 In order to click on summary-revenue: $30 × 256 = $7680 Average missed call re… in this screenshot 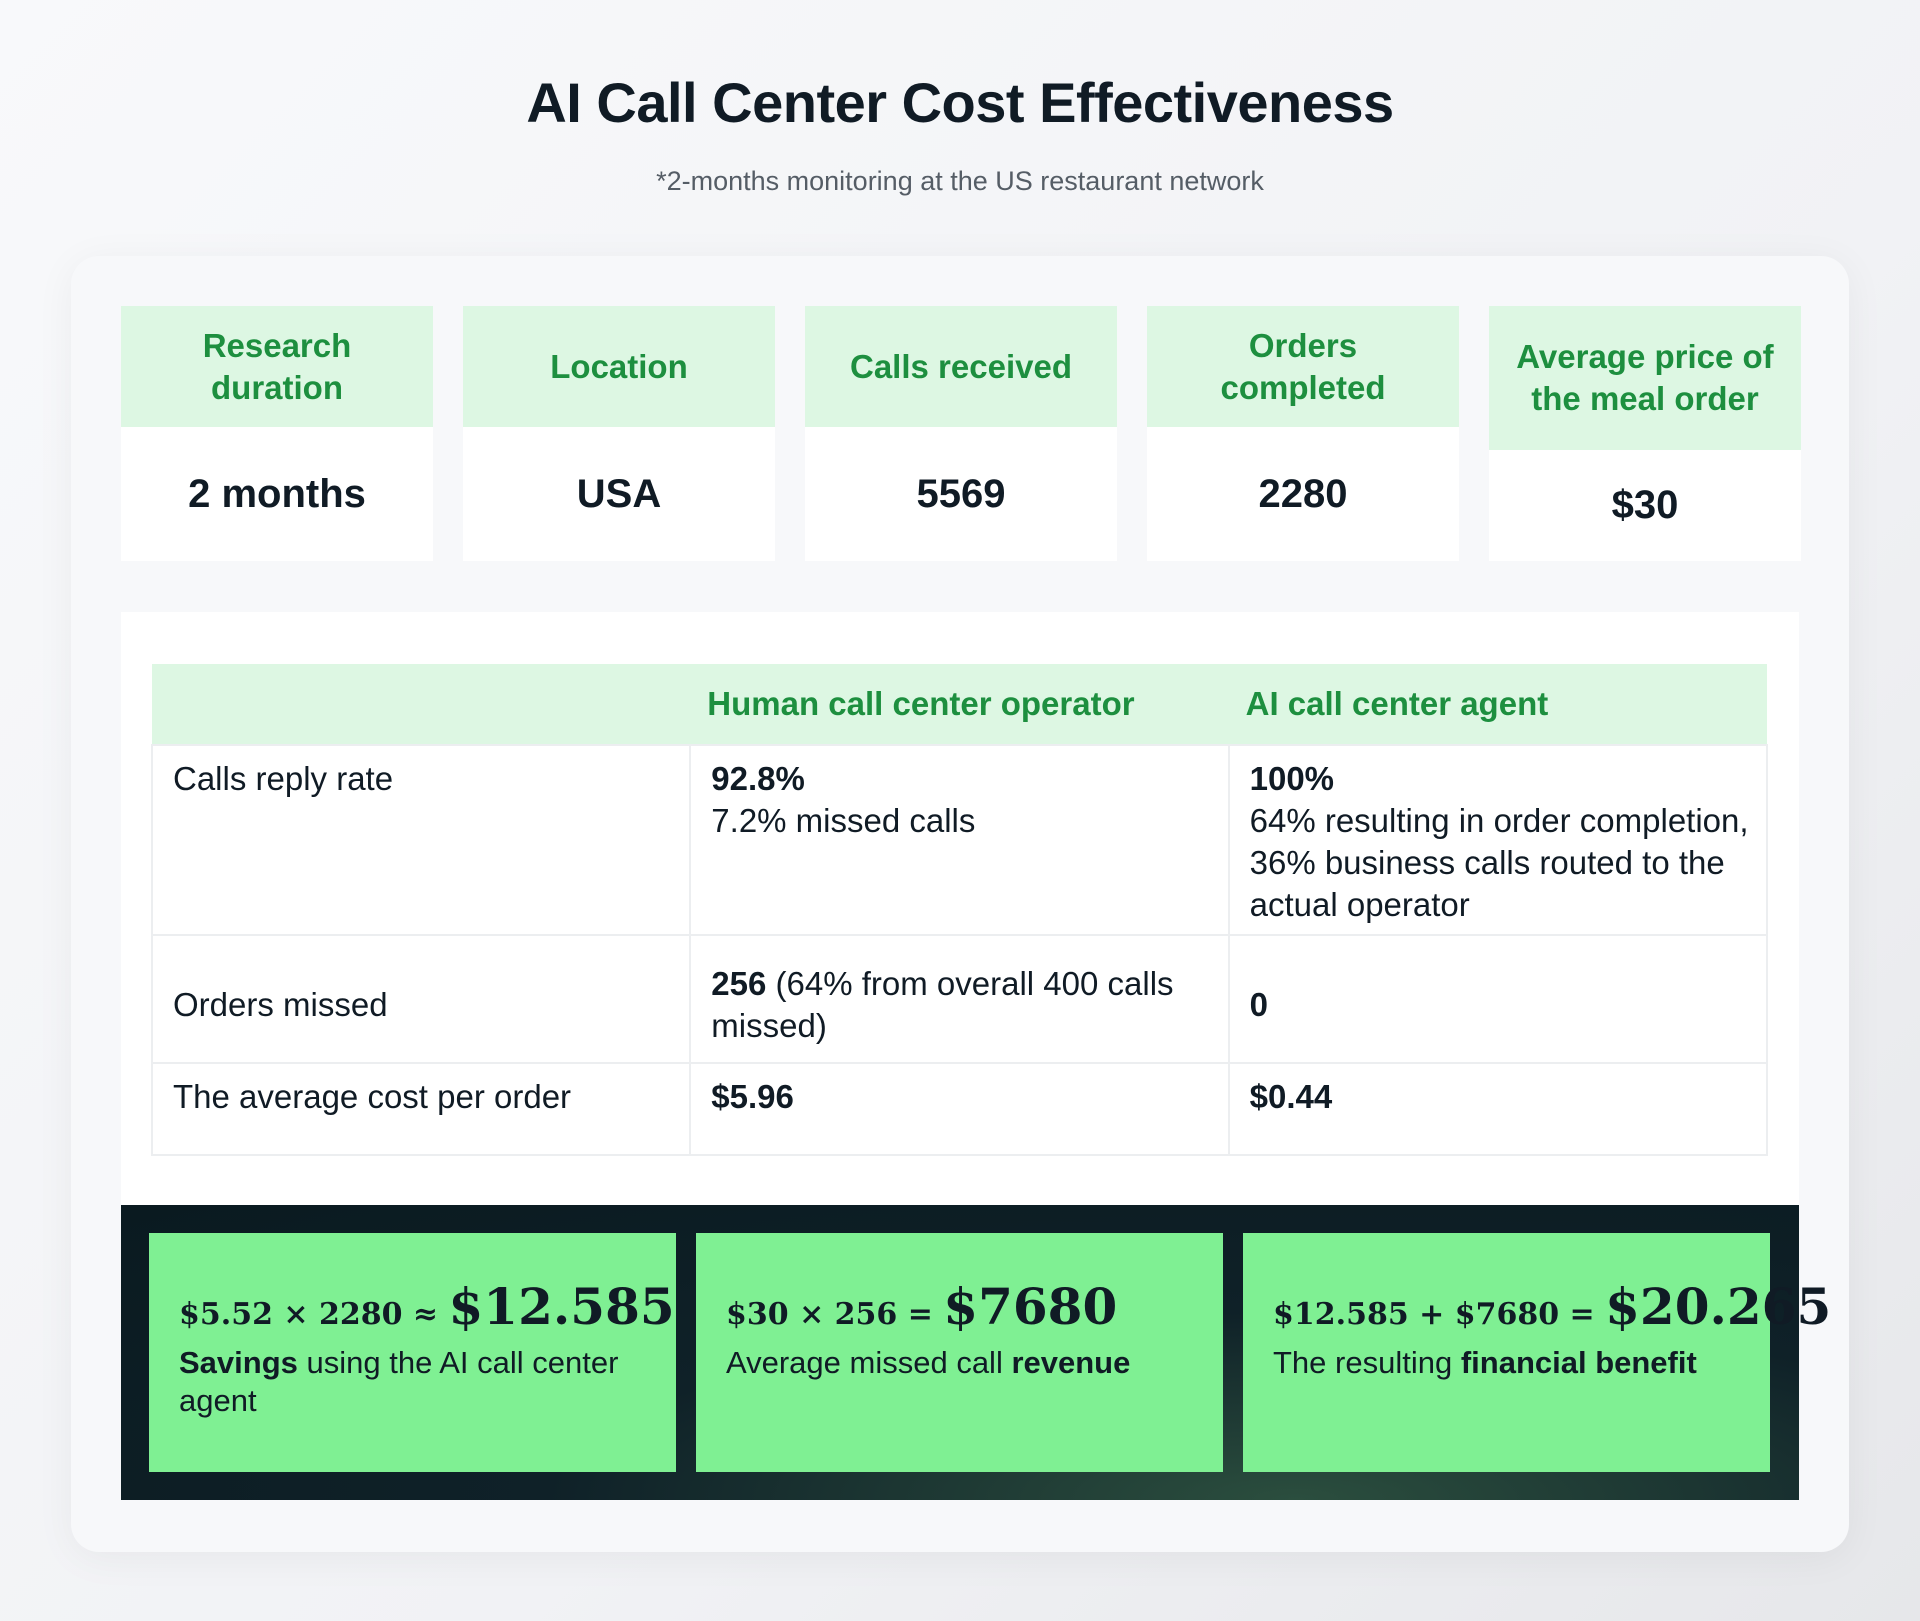, I will do `click(959, 1352)`.